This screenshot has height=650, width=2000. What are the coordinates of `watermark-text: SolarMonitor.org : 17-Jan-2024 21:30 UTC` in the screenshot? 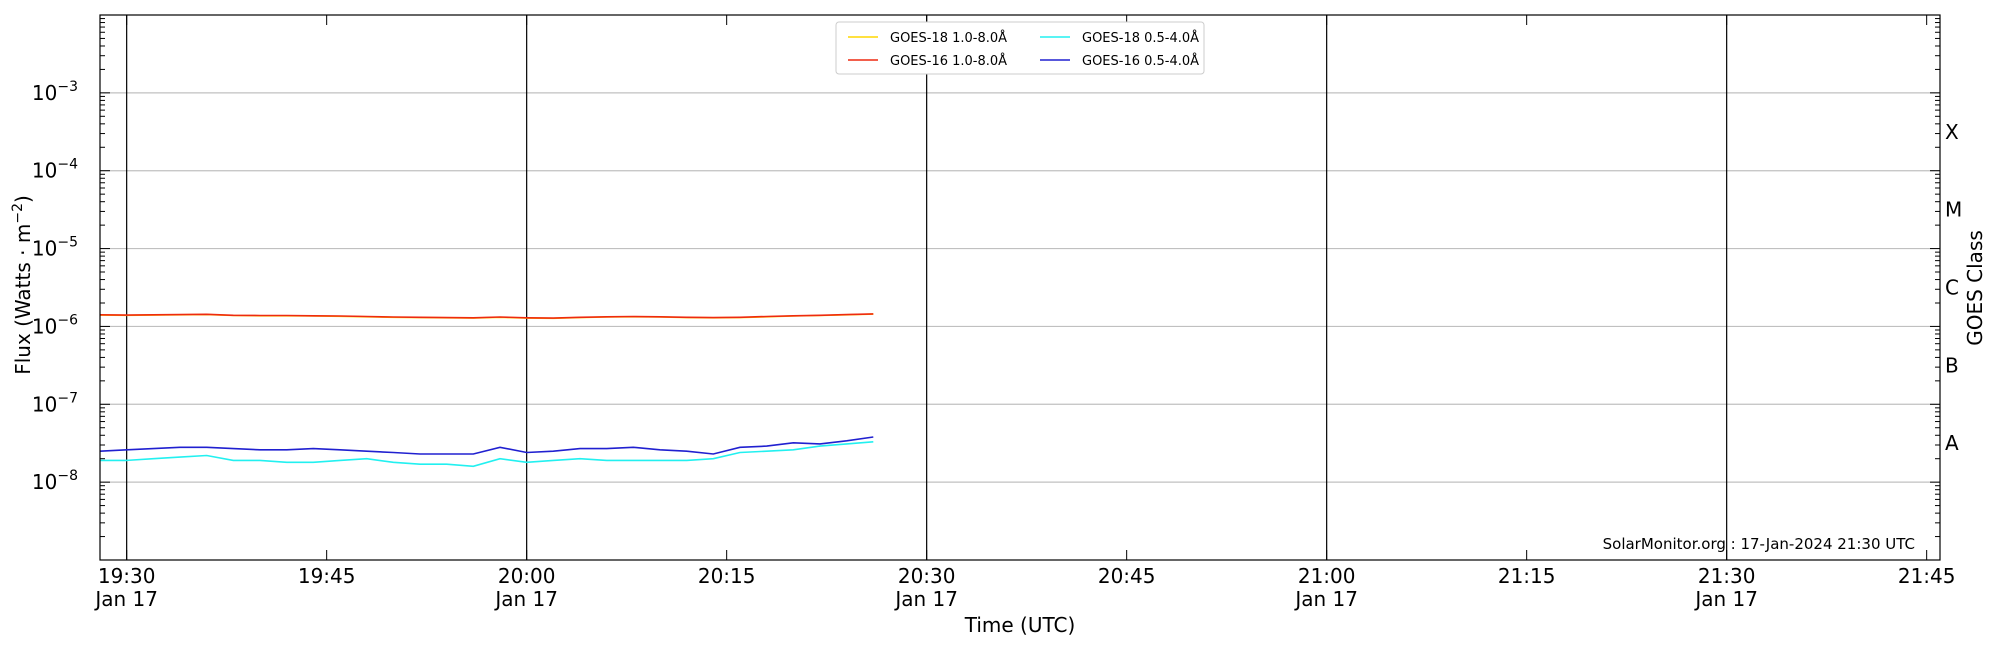 It's located at (1759, 544).